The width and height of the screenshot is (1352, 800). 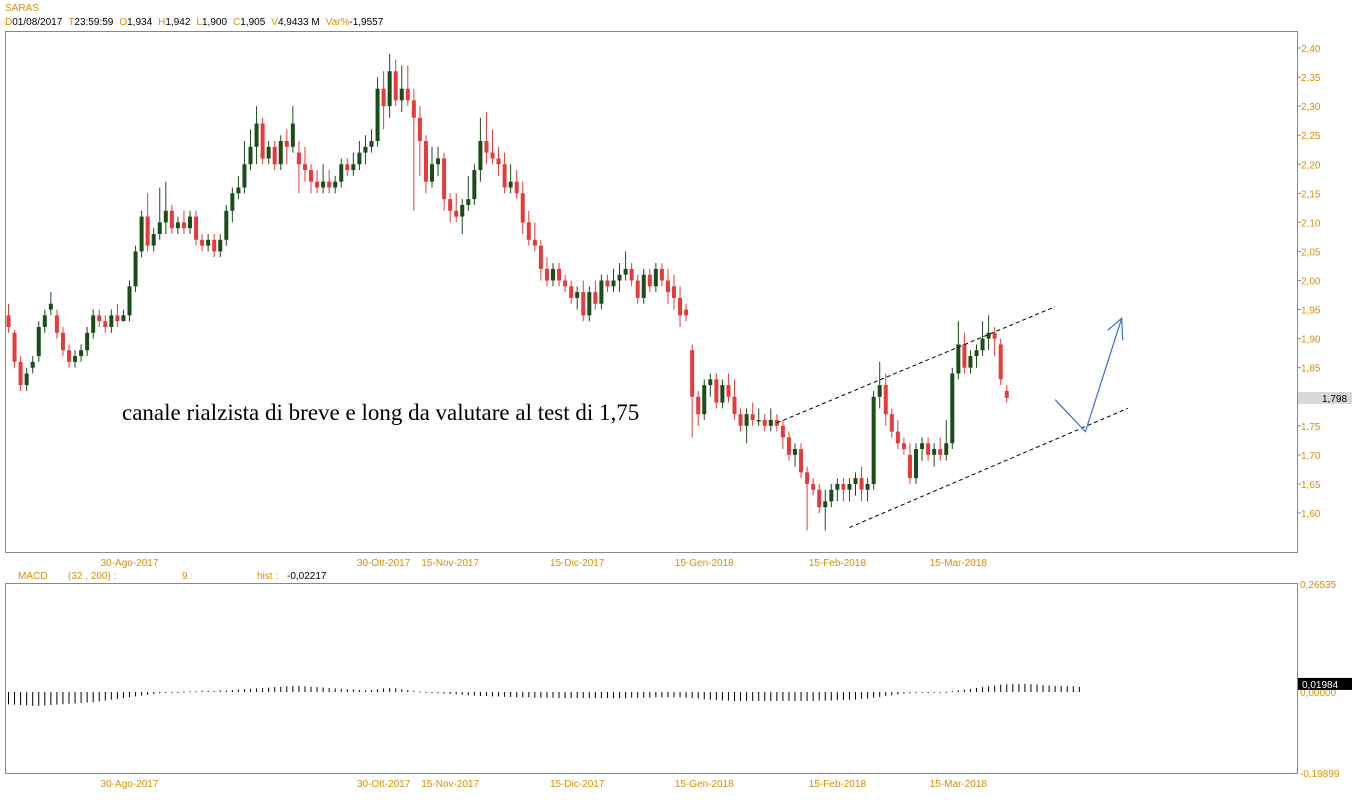 What do you see at coordinates (123, 22) in the screenshot?
I see `readout-key: O` at bounding box center [123, 22].